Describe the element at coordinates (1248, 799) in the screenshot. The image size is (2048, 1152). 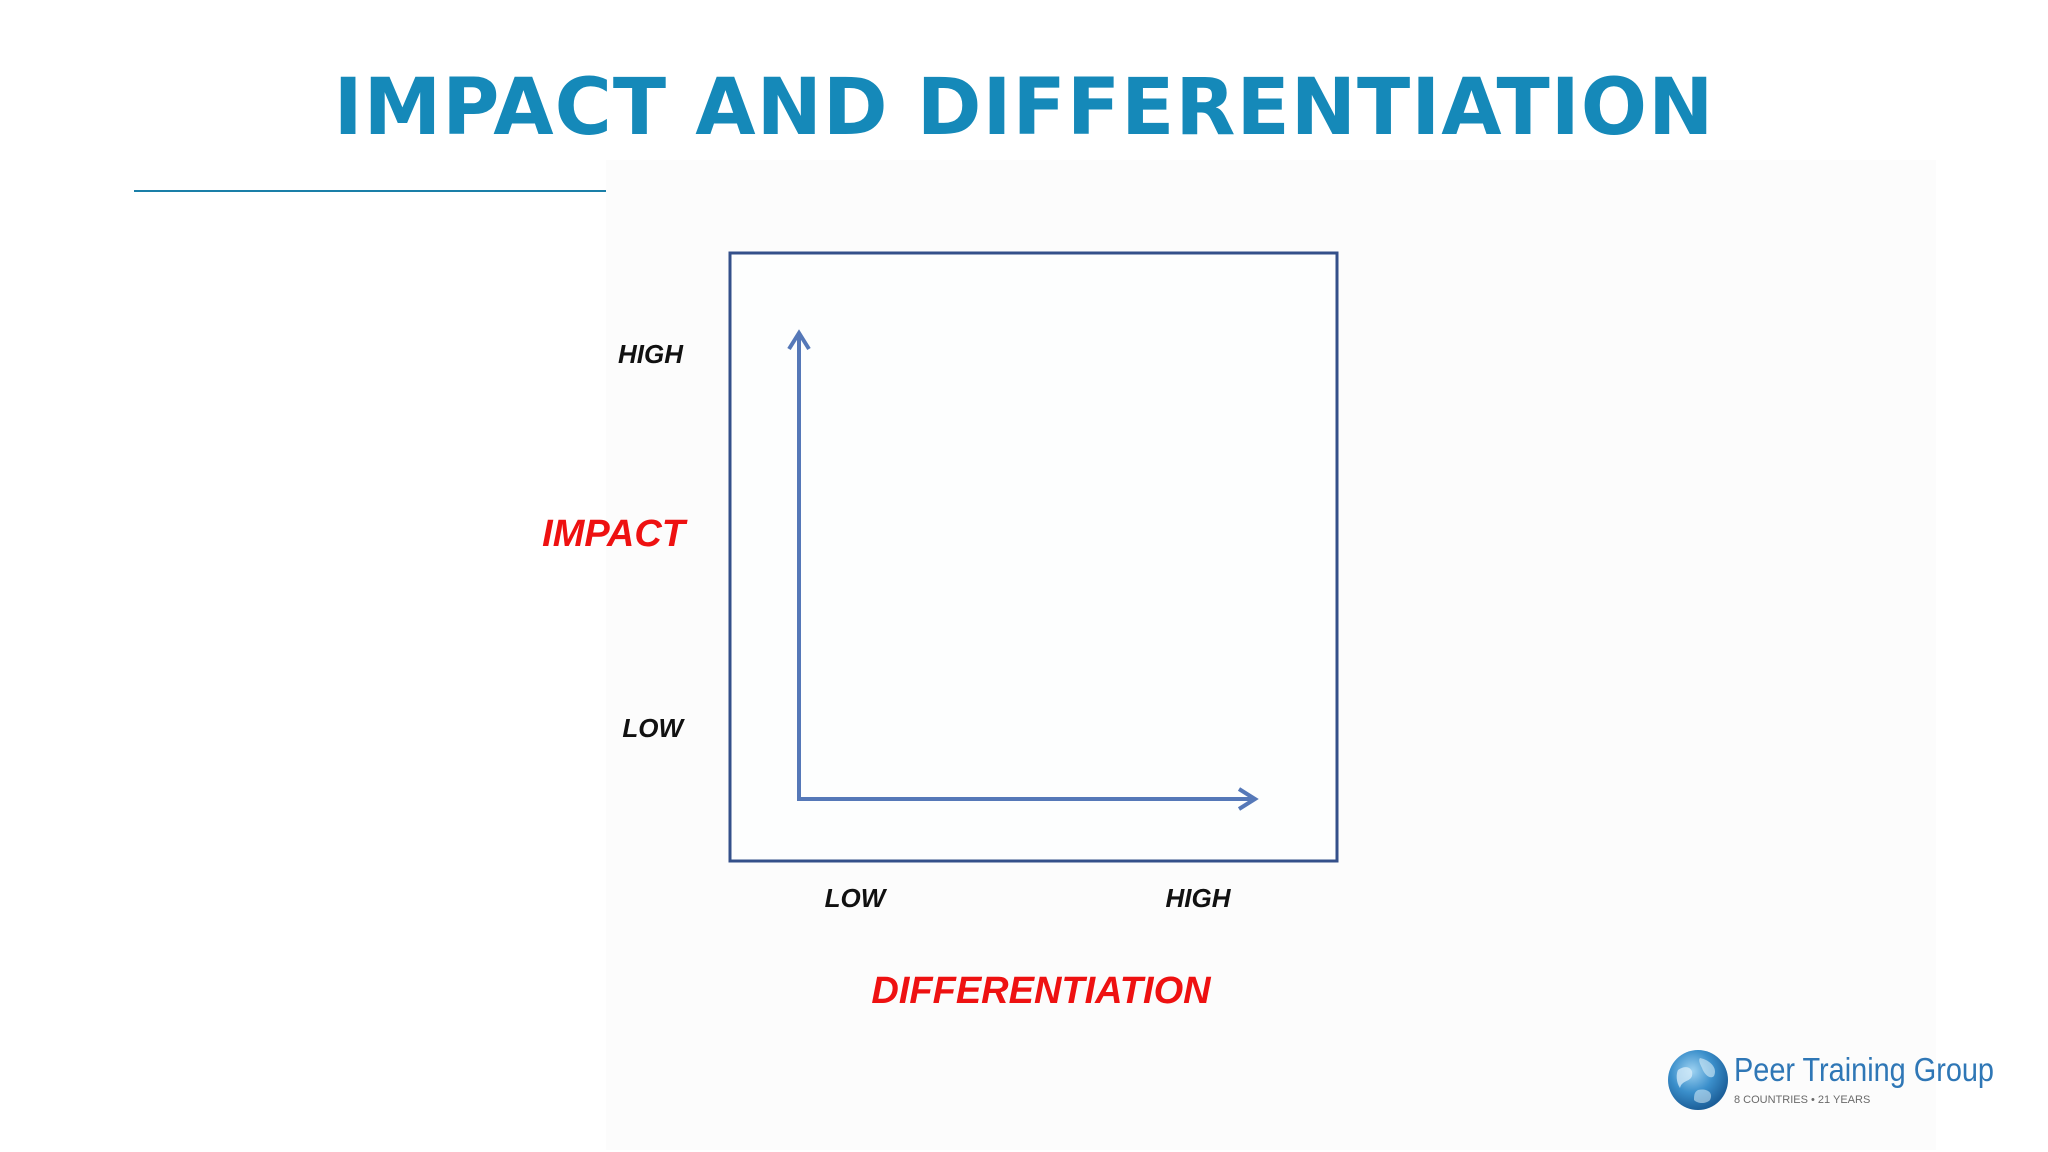
I see `x-axis-arrowhead` at that location.